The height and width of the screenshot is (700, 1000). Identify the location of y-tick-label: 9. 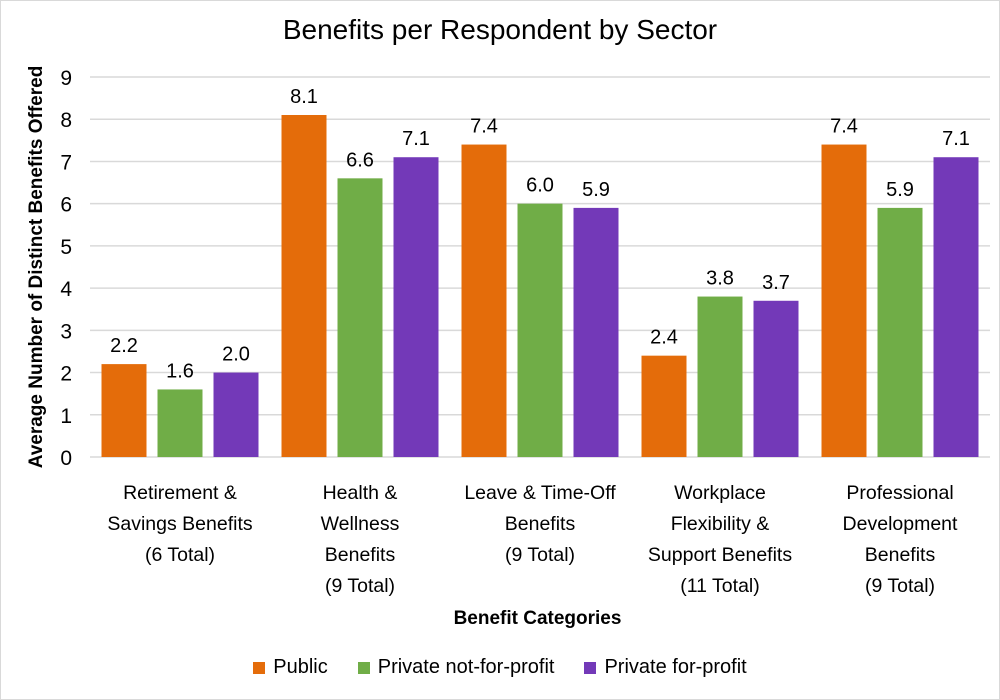
(66, 78).